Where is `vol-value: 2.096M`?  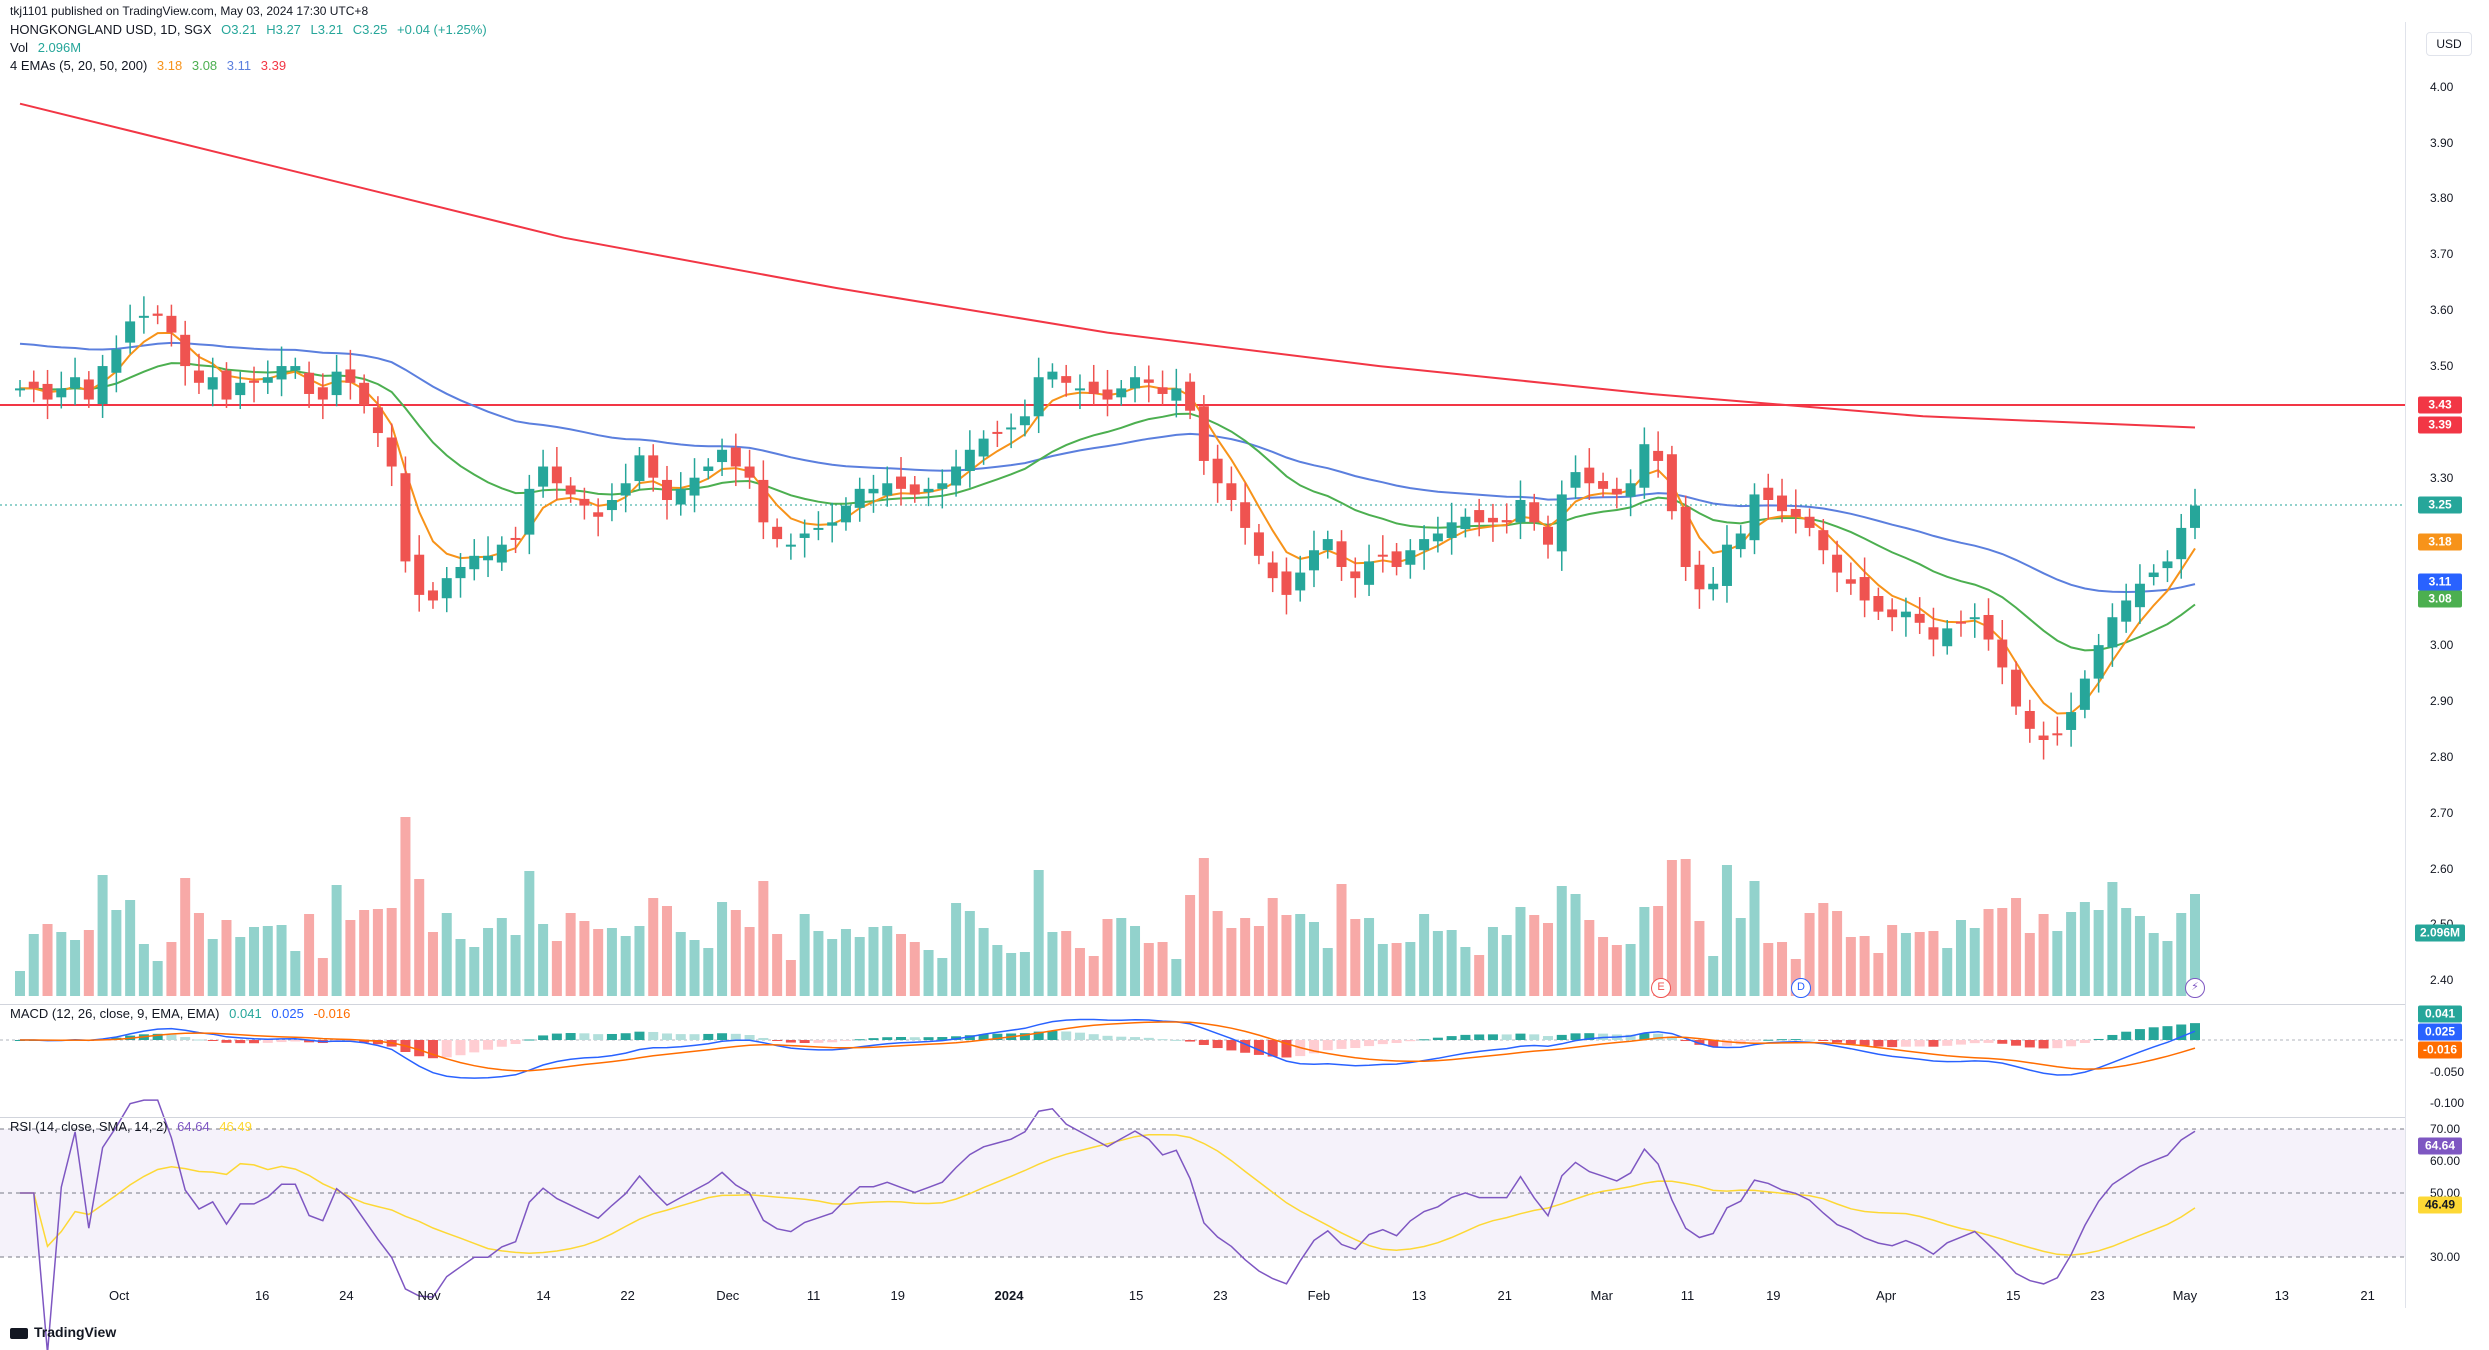 vol-value: 2.096M is located at coordinates (59, 47).